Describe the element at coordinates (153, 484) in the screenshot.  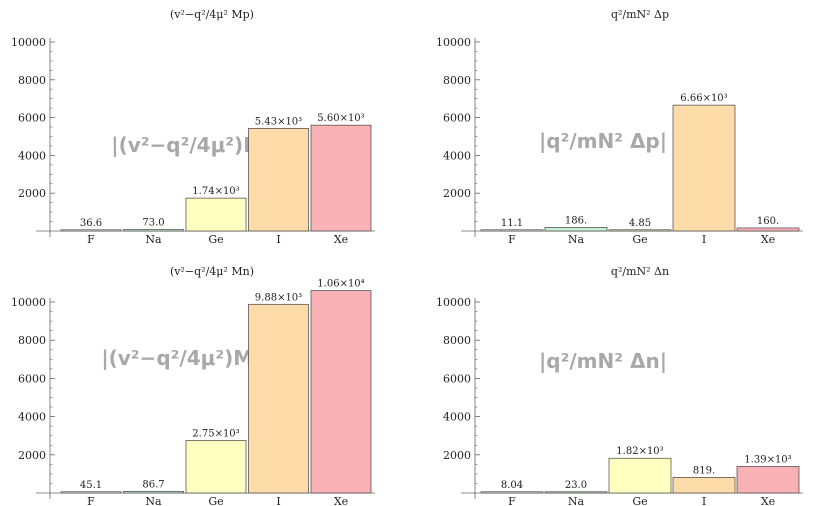
I see `data-label-na: 86.7` at that location.